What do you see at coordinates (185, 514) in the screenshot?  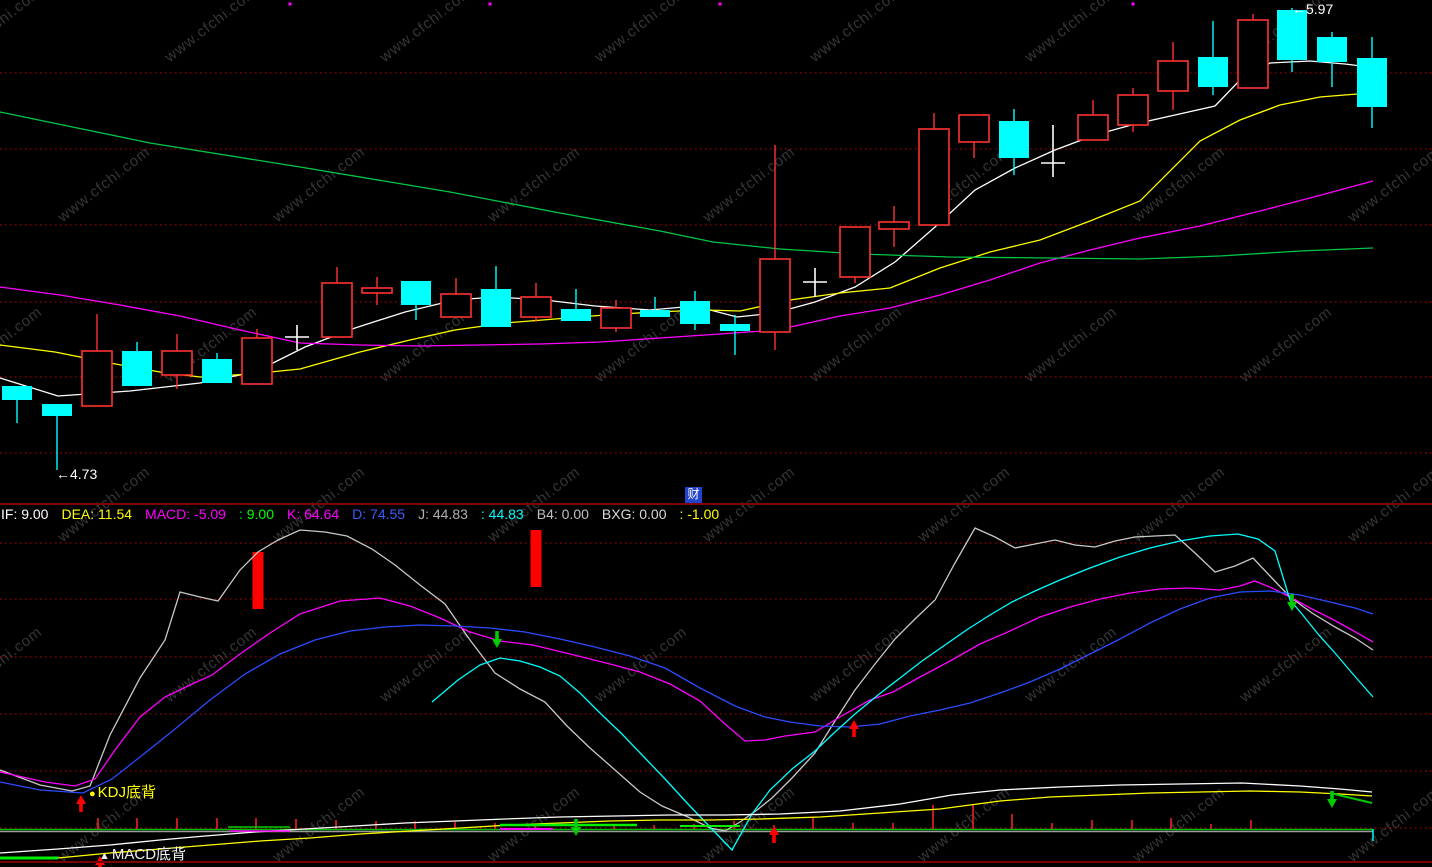 I see `indicator-token: MACD: -5.09` at bounding box center [185, 514].